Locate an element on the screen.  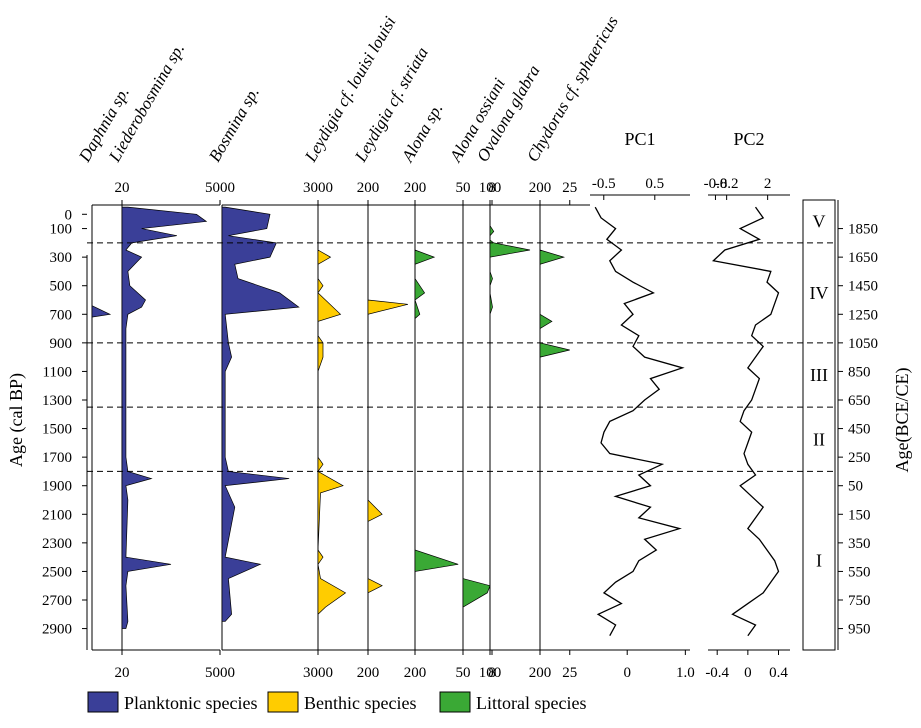
y2-tick-label: 350 is located at coordinates (859, 544).